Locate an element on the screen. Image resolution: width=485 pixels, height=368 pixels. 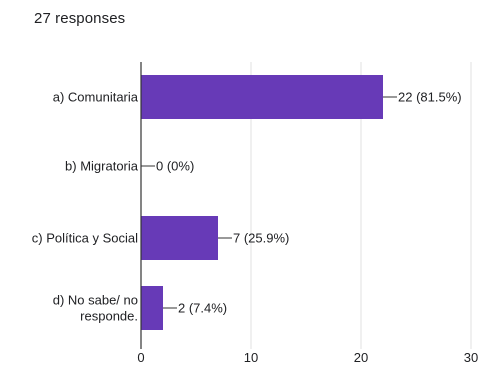
category-label: b) Migratoria is located at coordinates (102, 166).